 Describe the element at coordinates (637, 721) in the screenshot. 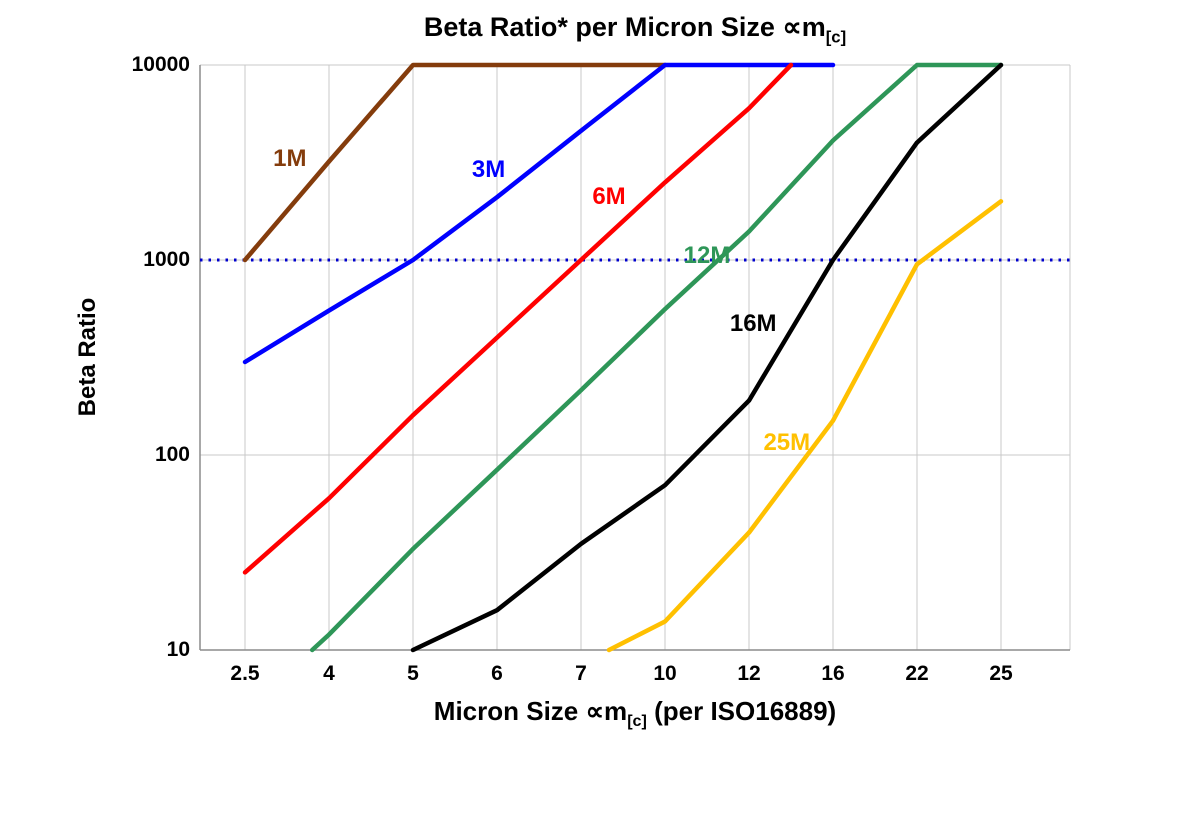

I see `x-axis-title-subscript: [c]` at that location.